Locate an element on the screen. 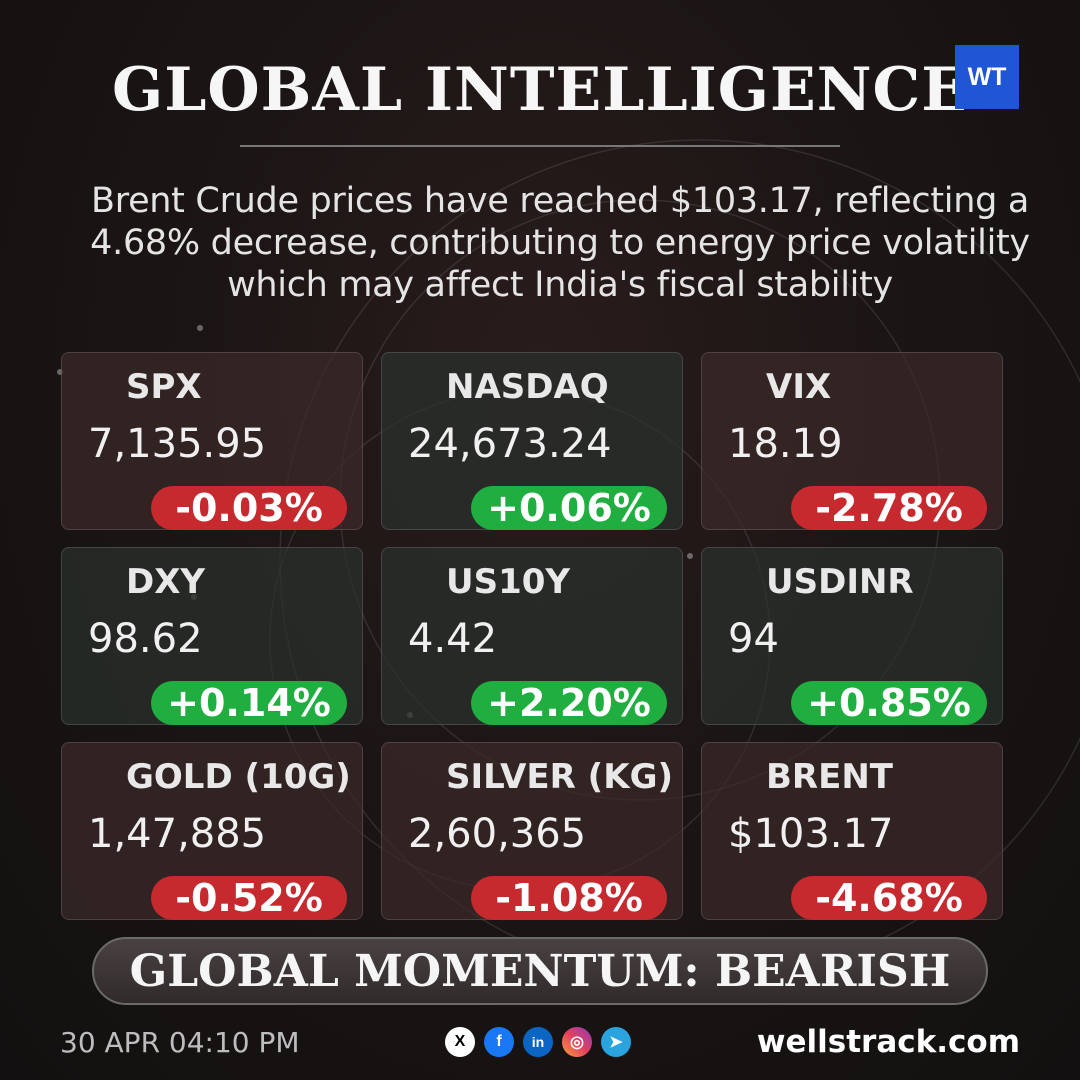 The image size is (1080, 1080). change-badge: +2.20% is located at coordinates (569, 703).